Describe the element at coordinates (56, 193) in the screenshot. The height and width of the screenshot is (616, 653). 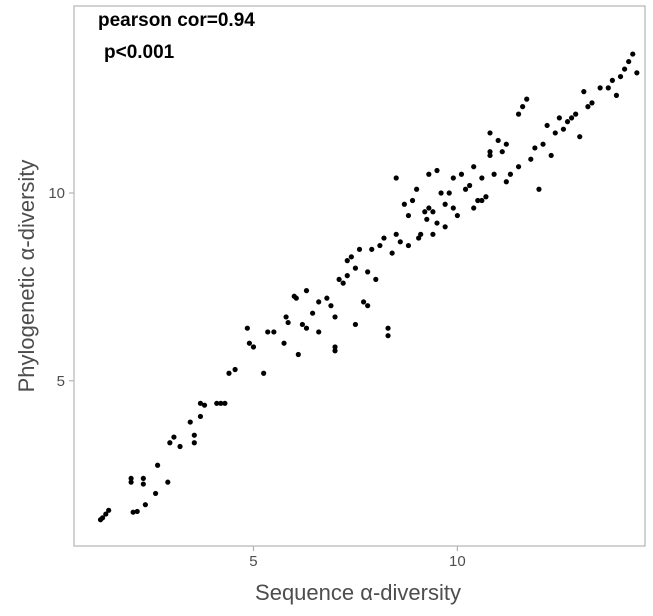
I see `y-tick-label: 10` at that location.